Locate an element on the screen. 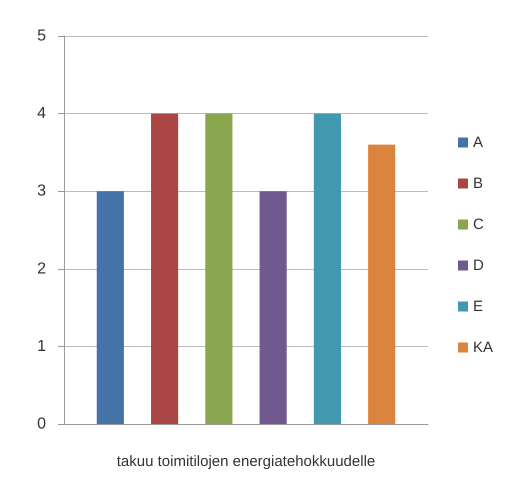 This screenshot has width=516, height=490. y-tick-label: 0 is located at coordinates (41, 424).